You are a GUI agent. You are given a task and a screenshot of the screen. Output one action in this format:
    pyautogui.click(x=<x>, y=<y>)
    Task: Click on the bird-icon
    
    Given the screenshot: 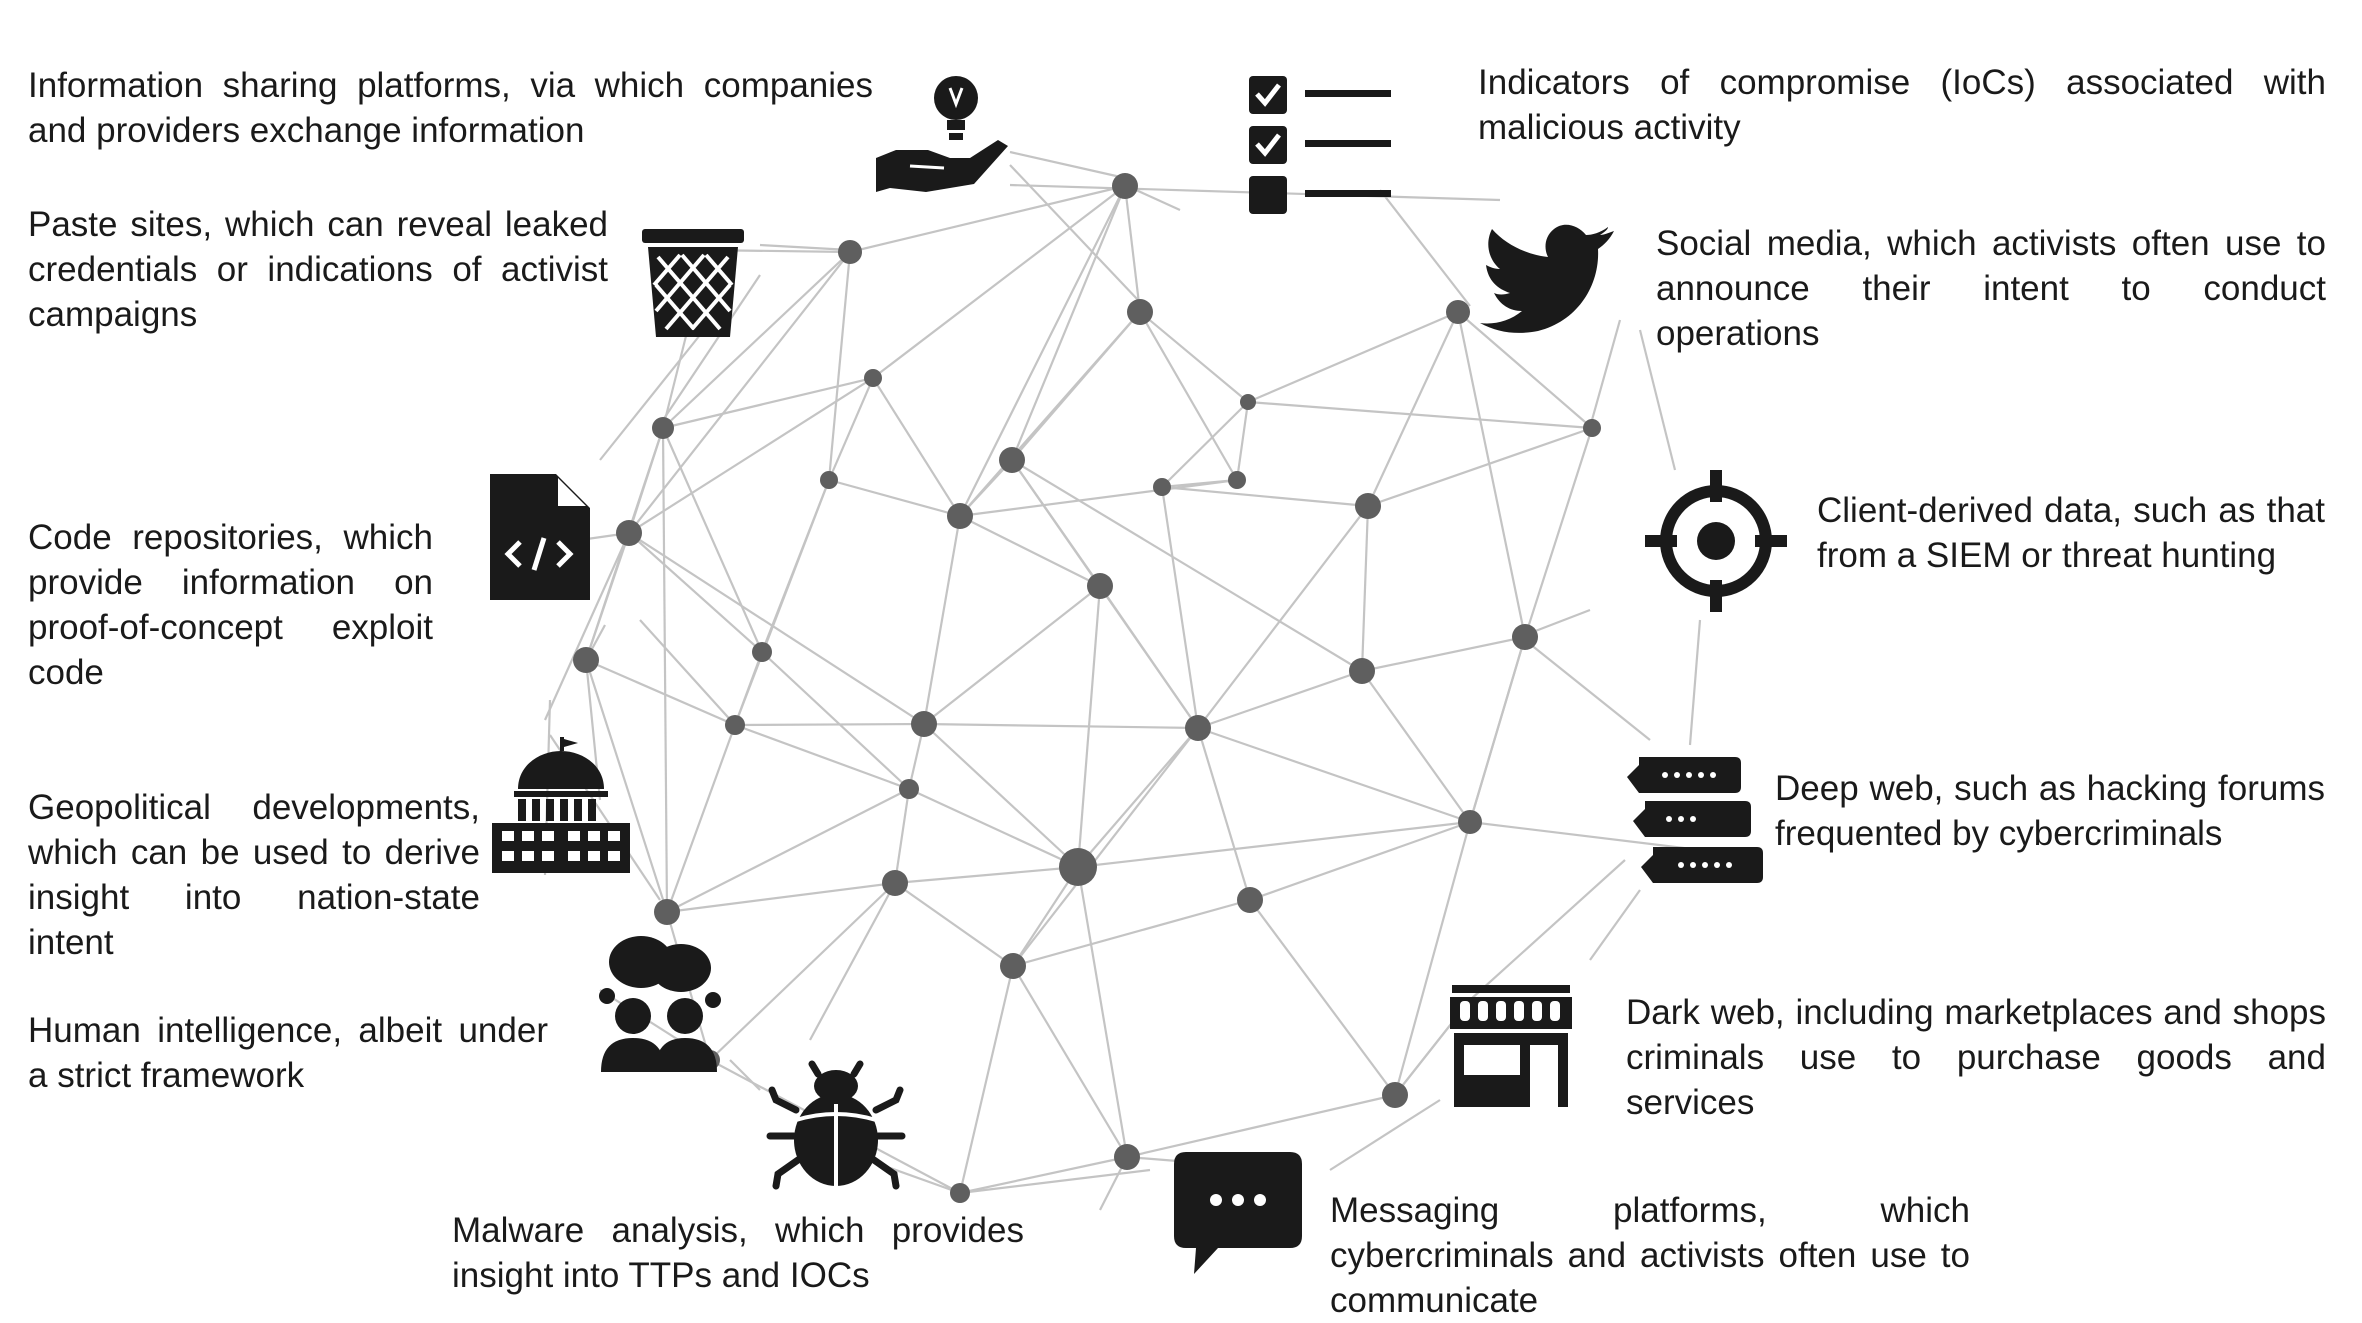 What is the action you would take?
    pyautogui.click(x=1548, y=275)
    